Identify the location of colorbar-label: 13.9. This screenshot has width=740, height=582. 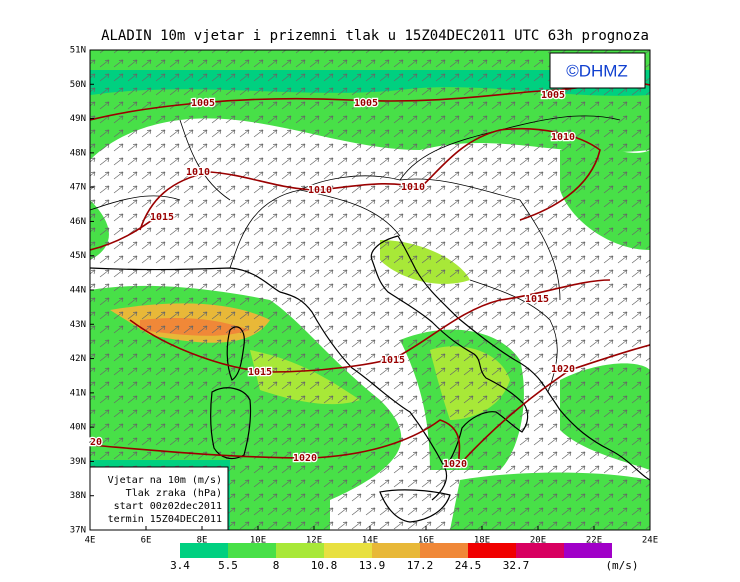
(372, 565).